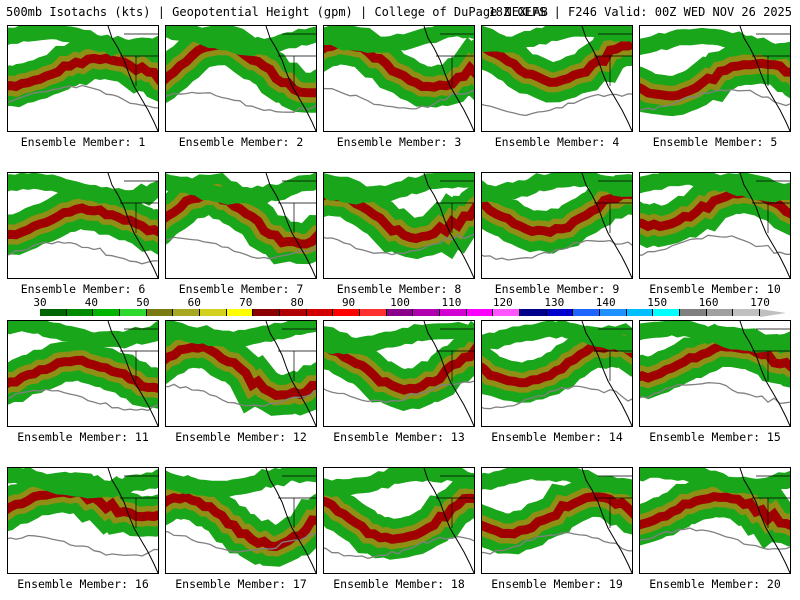 The height and width of the screenshot is (600, 800). What do you see at coordinates (143, 302) in the screenshot?
I see `colorbar-tick-label: 50` at bounding box center [143, 302].